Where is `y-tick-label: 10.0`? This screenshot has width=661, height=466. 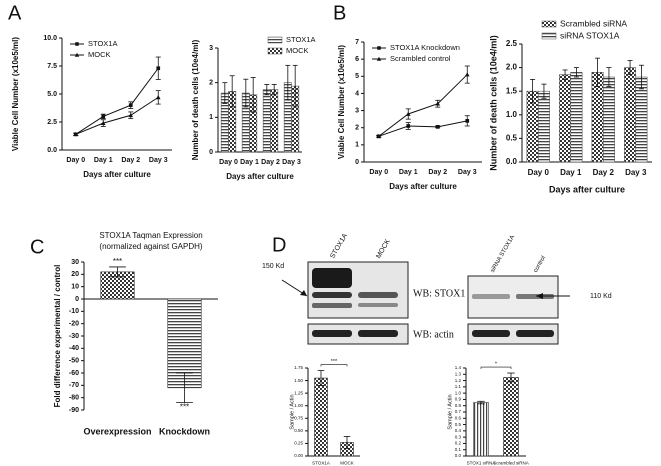
y-tick-label: 10.0 is located at coordinates (50, 38).